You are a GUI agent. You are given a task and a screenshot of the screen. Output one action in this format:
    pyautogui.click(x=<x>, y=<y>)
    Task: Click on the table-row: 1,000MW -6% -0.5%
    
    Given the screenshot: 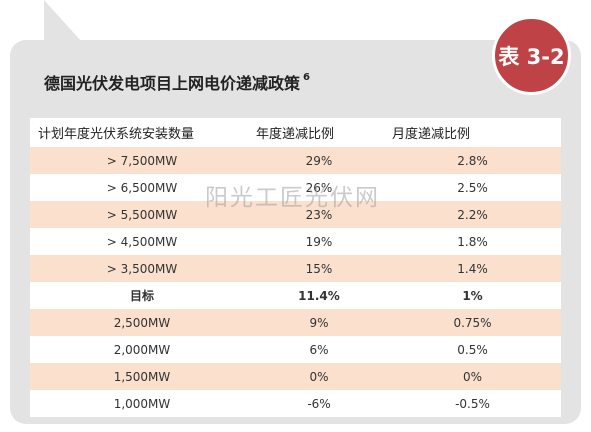 What is the action you would take?
    pyautogui.click(x=295, y=403)
    